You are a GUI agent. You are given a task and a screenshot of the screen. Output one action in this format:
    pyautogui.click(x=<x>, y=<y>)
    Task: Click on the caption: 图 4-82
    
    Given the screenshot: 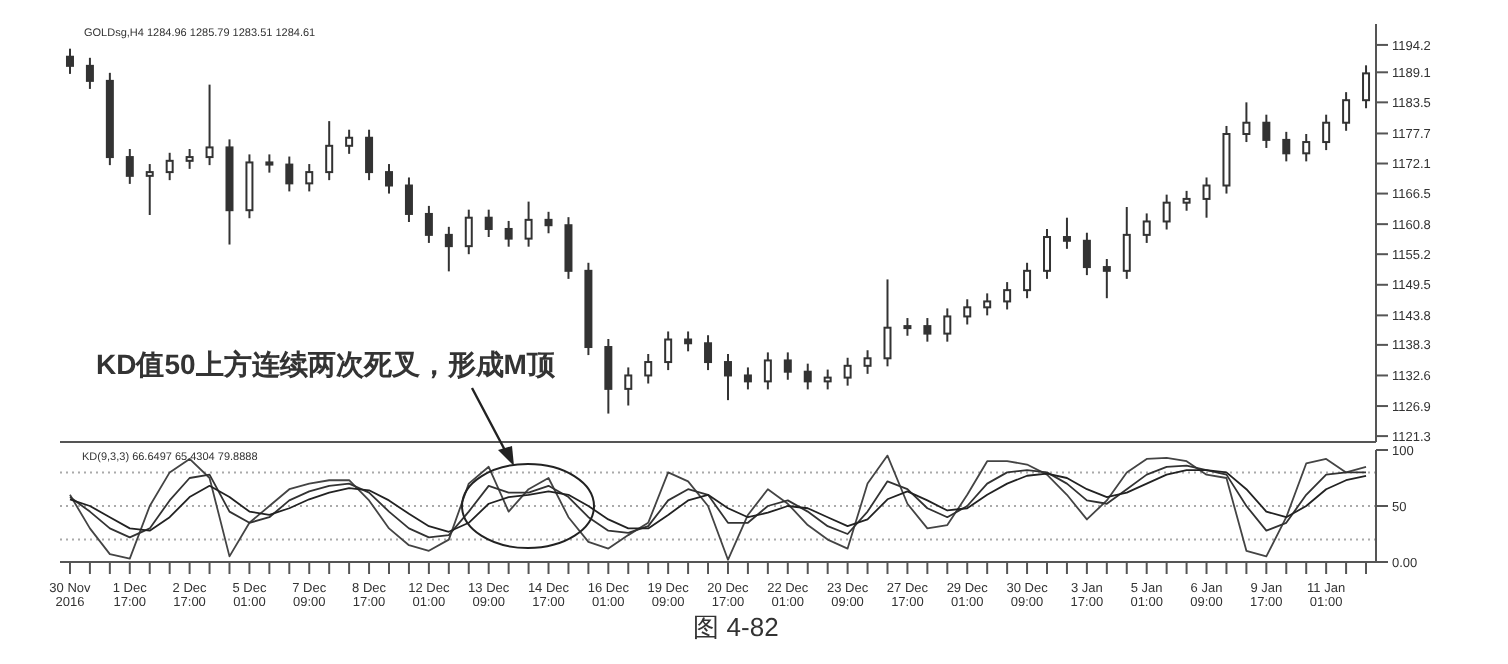 What is the action you would take?
    pyautogui.click(x=736, y=628)
    